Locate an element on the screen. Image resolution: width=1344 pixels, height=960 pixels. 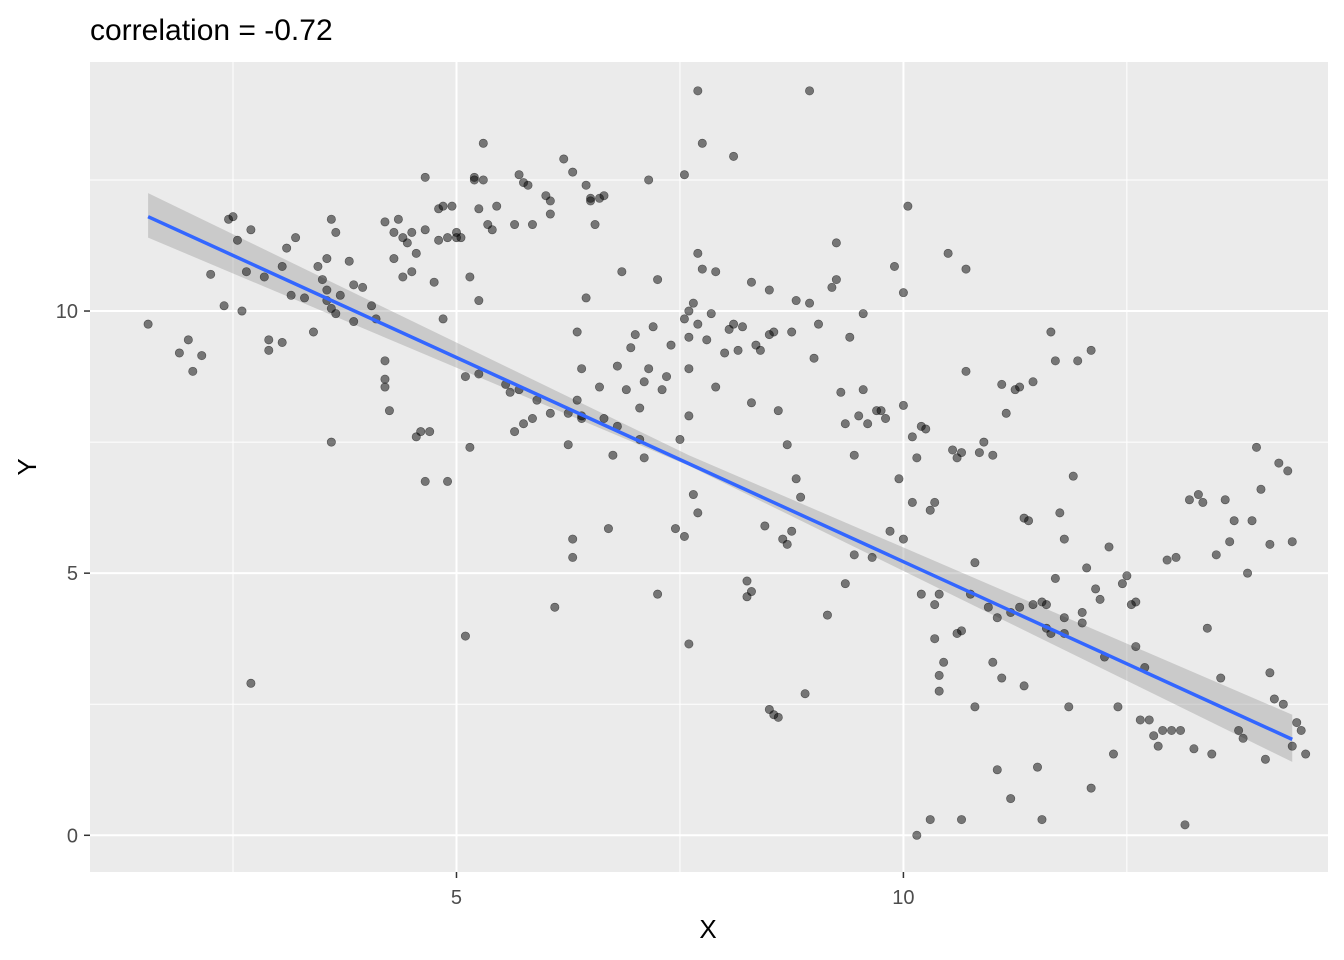
y-axis-ticks: 0 5 10 is located at coordinates (73, 574).